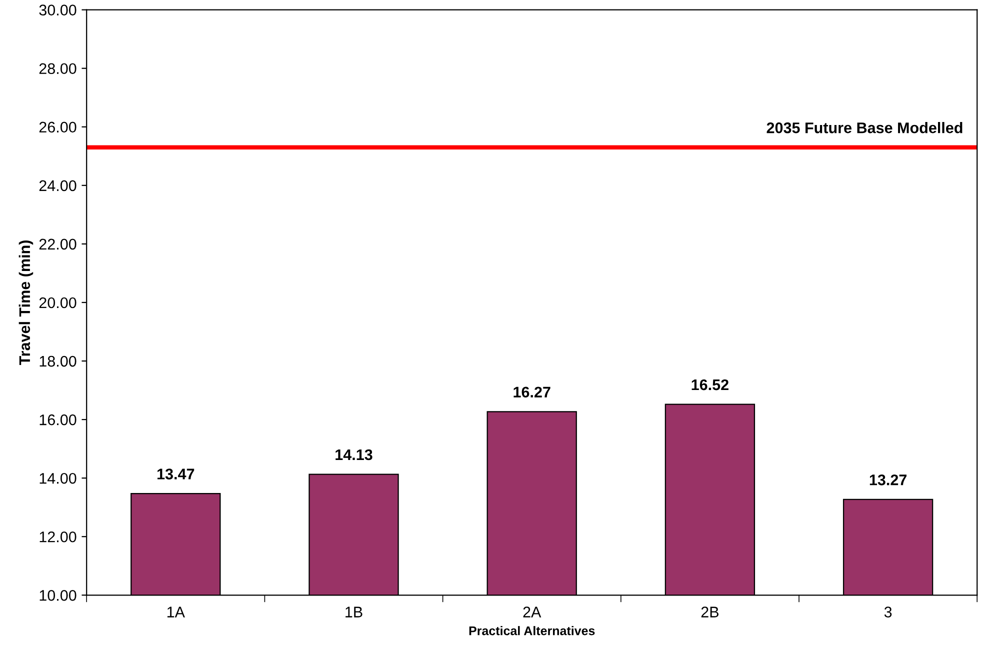  Describe the element at coordinates (888, 612) in the screenshot. I see `x-tick-label: 3` at that location.